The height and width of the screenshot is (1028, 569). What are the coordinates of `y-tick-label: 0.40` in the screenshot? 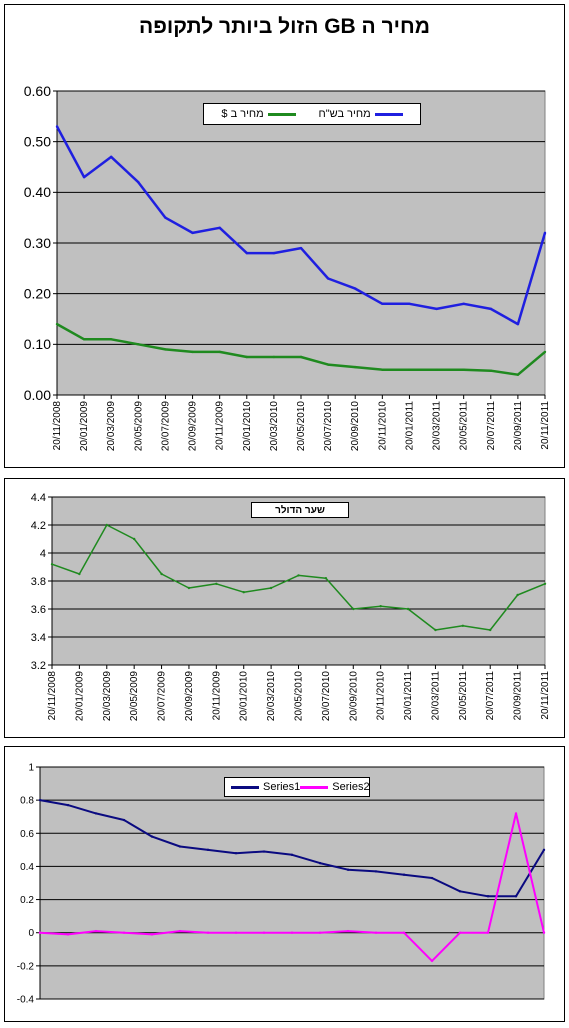 It's located at (37, 192).